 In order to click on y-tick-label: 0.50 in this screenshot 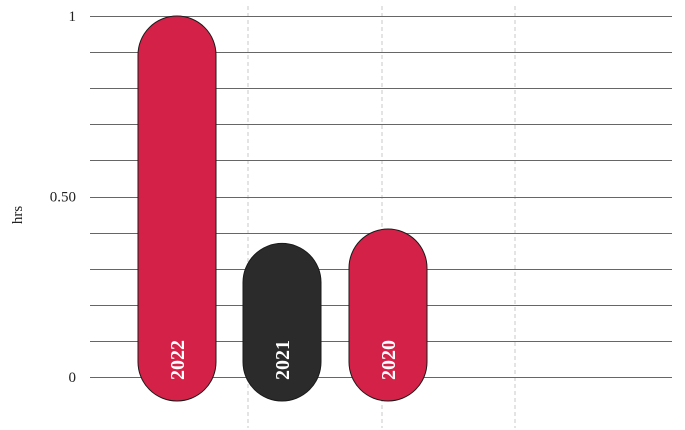, I will do `click(63, 198)`.